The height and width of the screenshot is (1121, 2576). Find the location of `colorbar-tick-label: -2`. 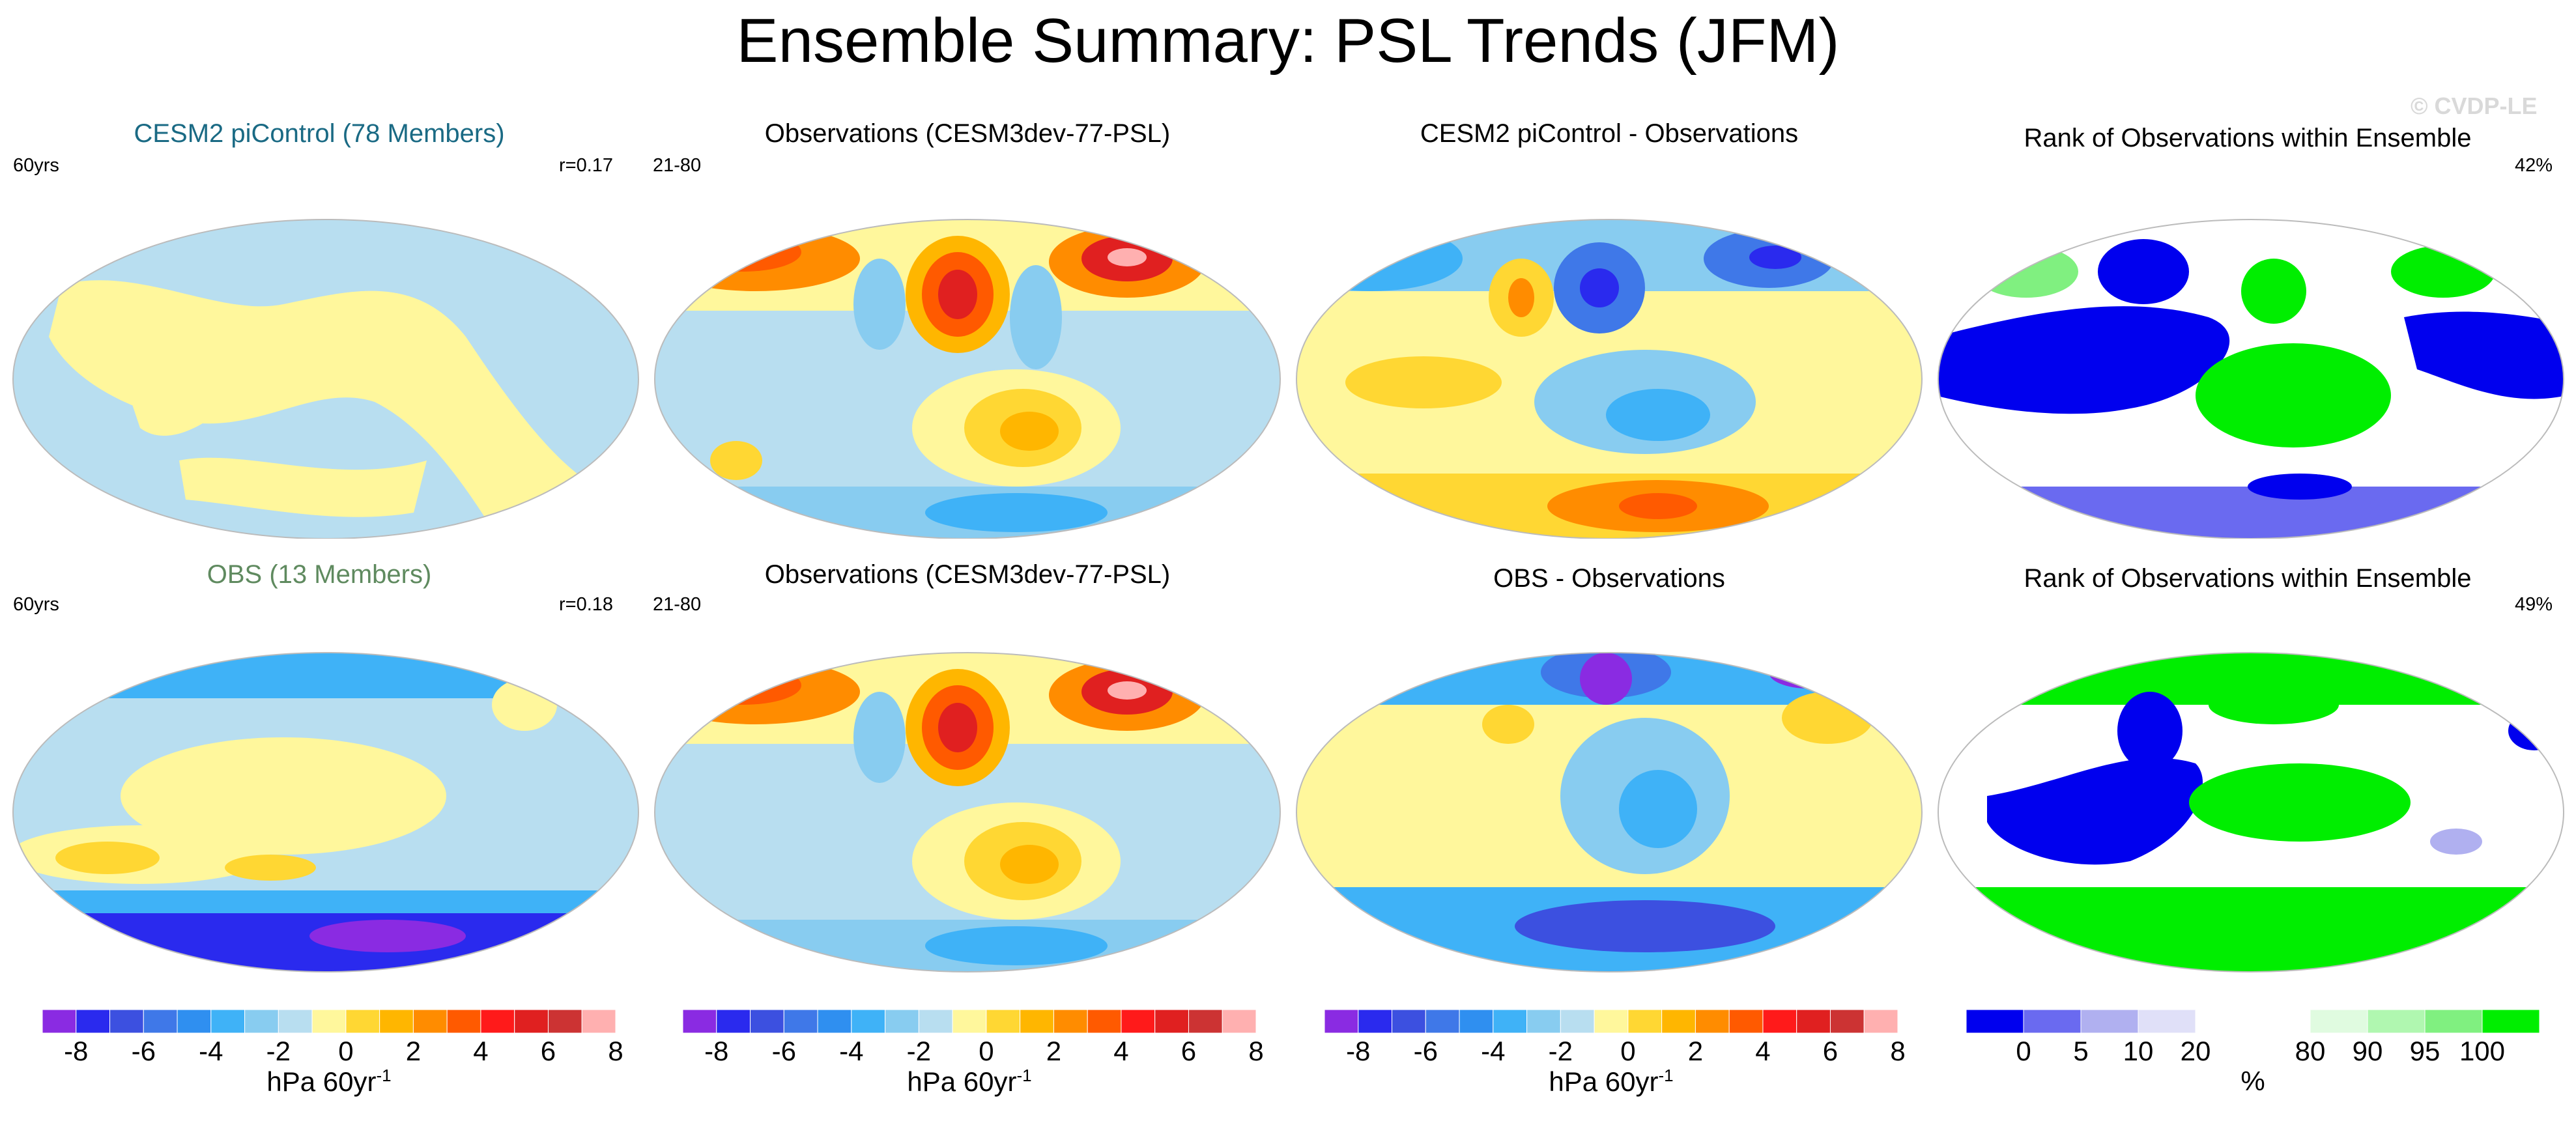

colorbar-tick-label: -2 is located at coordinates (919, 1051).